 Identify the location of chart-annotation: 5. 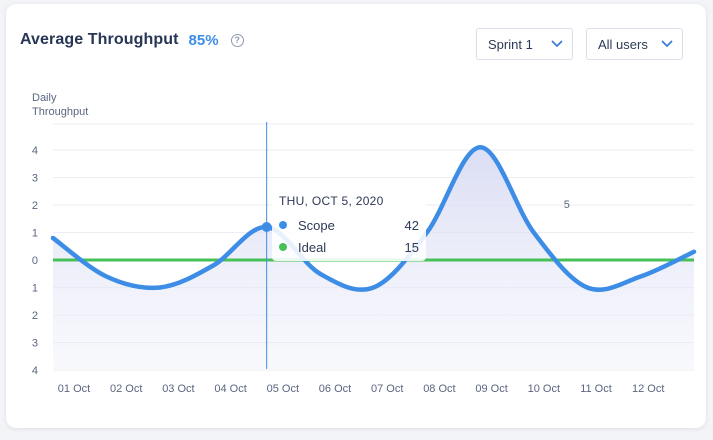
(567, 205).